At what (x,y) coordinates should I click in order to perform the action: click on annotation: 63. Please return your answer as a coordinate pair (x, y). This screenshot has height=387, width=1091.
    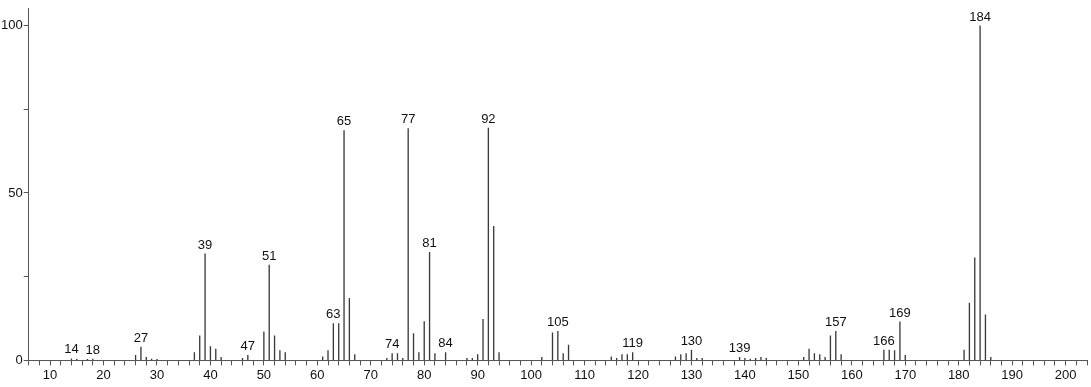
    Looking at the image, I should click on (333, 314).